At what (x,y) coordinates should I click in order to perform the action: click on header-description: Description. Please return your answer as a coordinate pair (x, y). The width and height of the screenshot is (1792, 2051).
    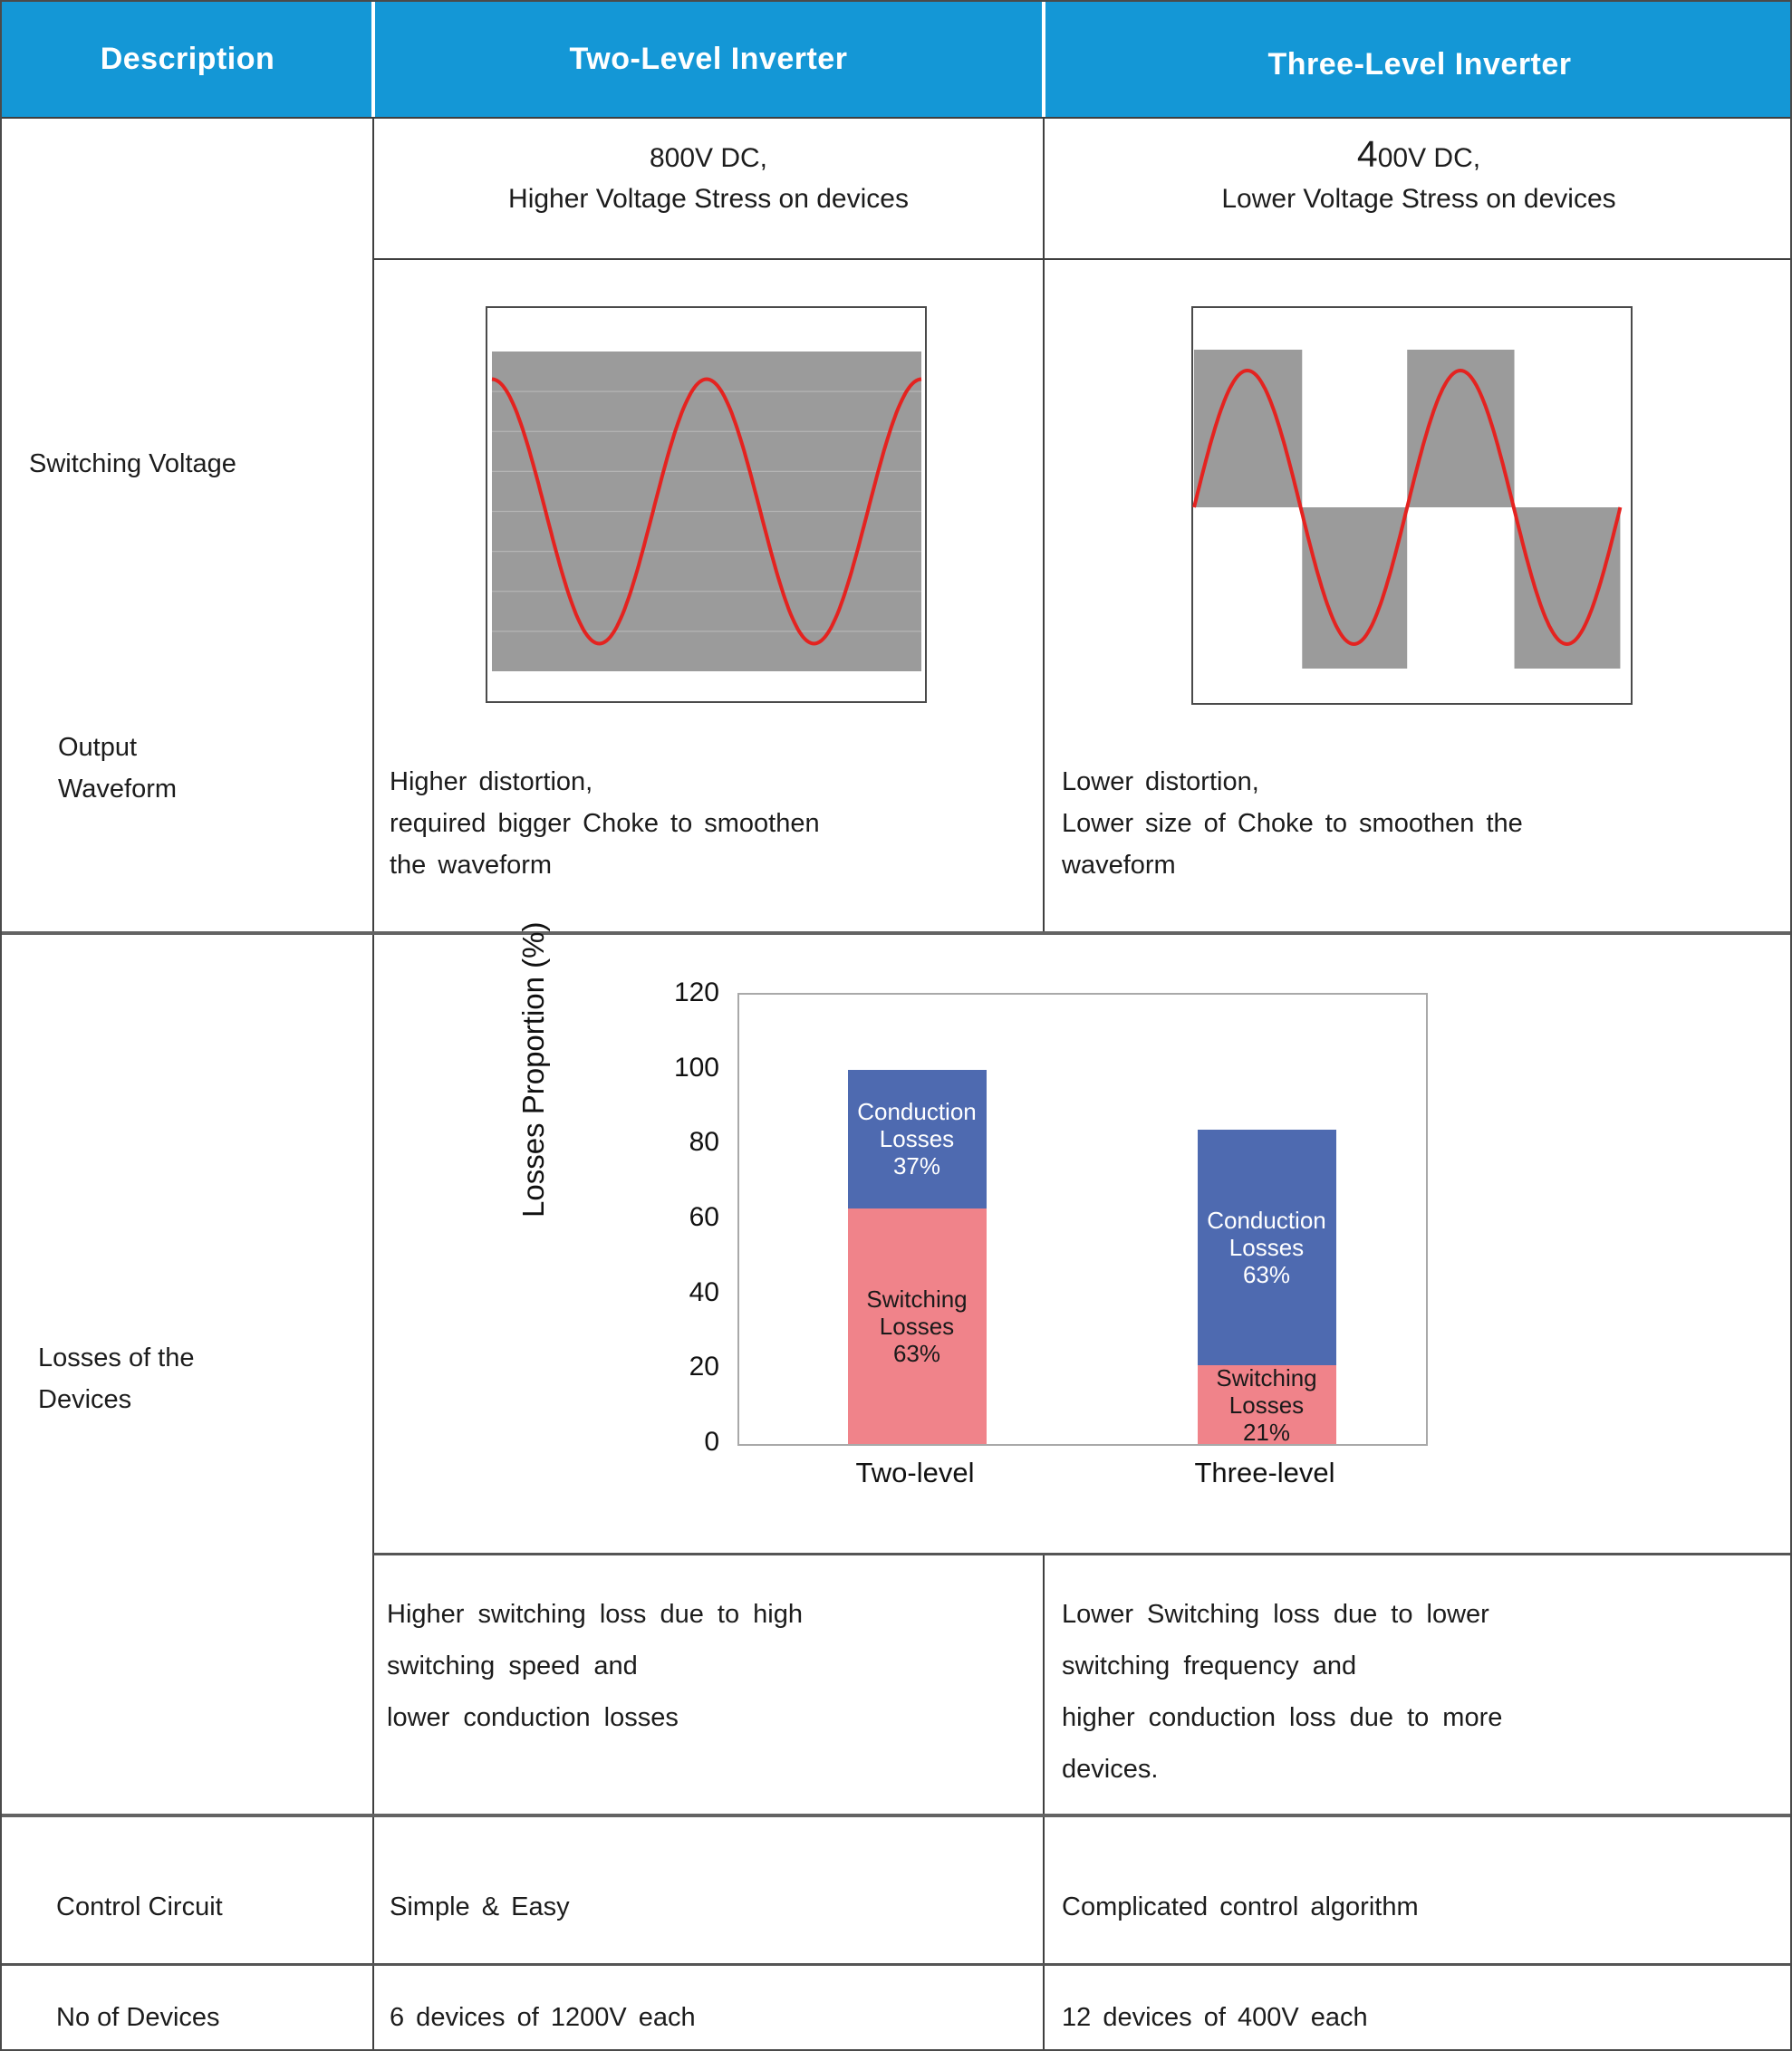
    Looking at the image, I should click on (187, 59).